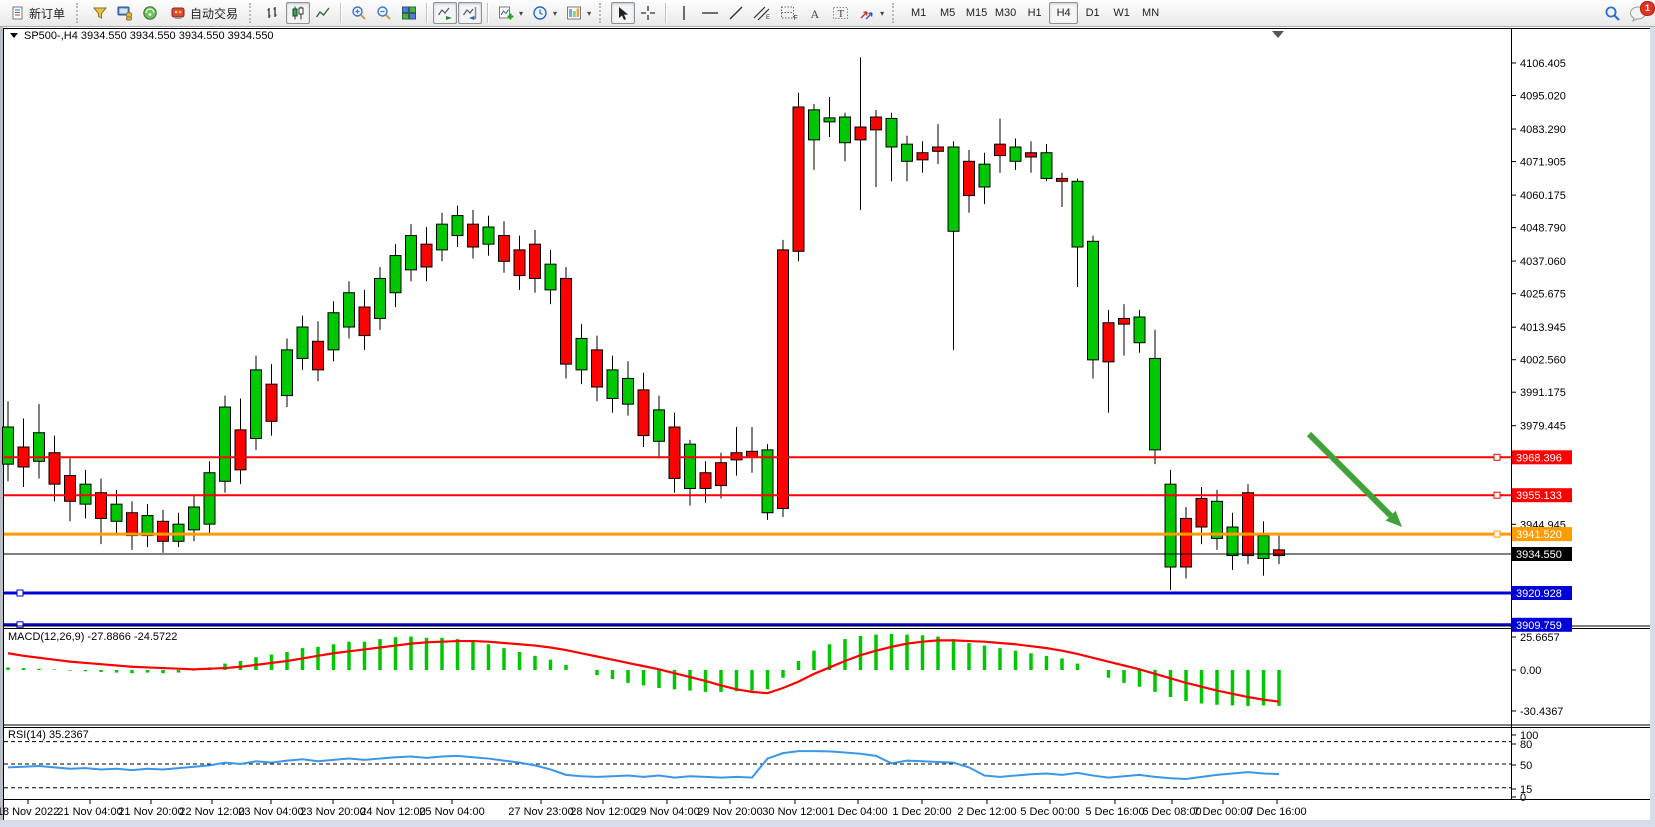  I want to click on chart-shift-button, so click(470, 13).